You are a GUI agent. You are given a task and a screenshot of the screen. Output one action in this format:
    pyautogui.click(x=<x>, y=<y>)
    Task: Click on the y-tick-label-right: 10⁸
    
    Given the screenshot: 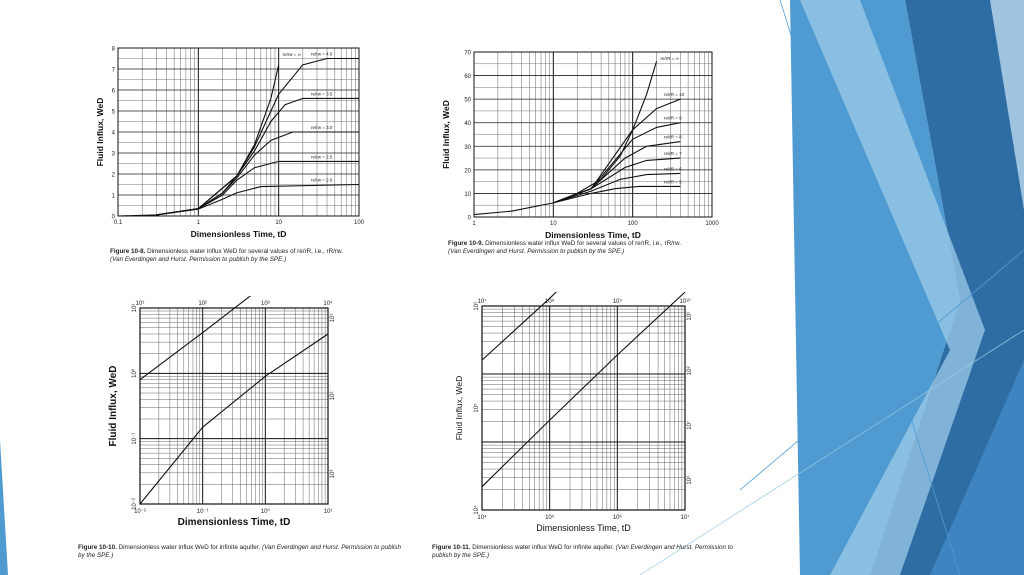 What is the action you would take?
    pyautogui.click(x=689, y=371)
    